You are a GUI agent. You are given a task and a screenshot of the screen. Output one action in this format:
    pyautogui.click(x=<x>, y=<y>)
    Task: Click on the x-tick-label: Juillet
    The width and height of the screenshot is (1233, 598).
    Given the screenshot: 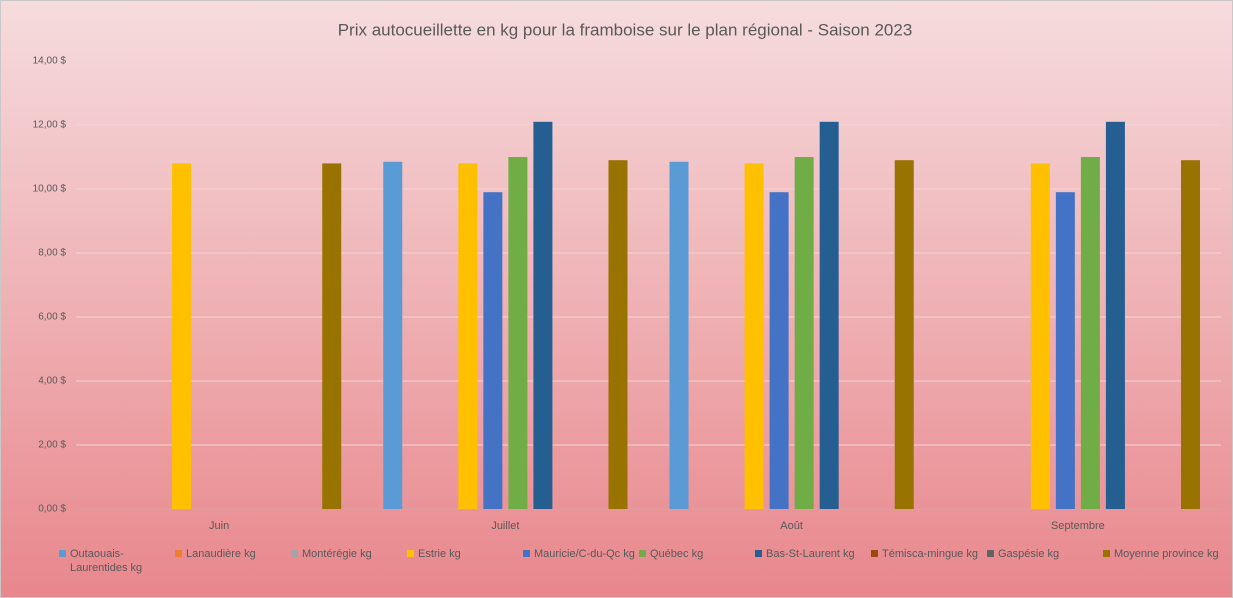 What is the action you would take?
    pyautogui.click(x=505, y=526)
    